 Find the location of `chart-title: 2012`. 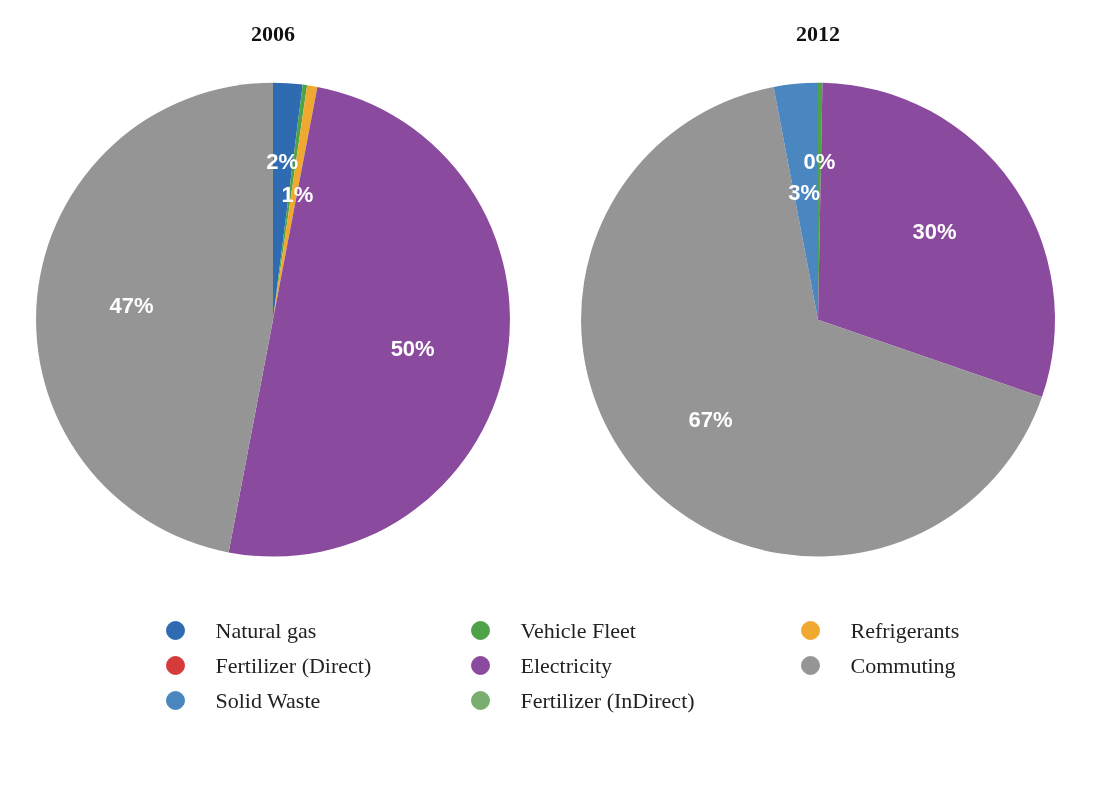

chart-title: 2012 is located at coordinates (818, 33).